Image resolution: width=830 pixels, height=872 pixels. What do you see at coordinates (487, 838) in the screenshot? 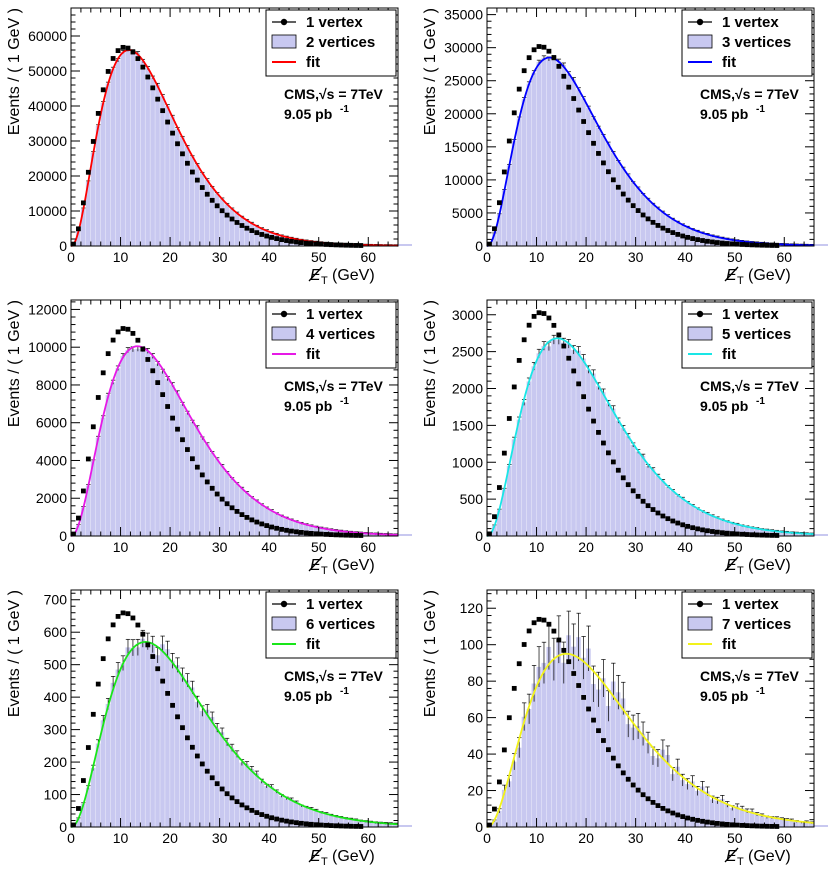
I see `x-tick-label: 0` at bounding box center [487, 838].